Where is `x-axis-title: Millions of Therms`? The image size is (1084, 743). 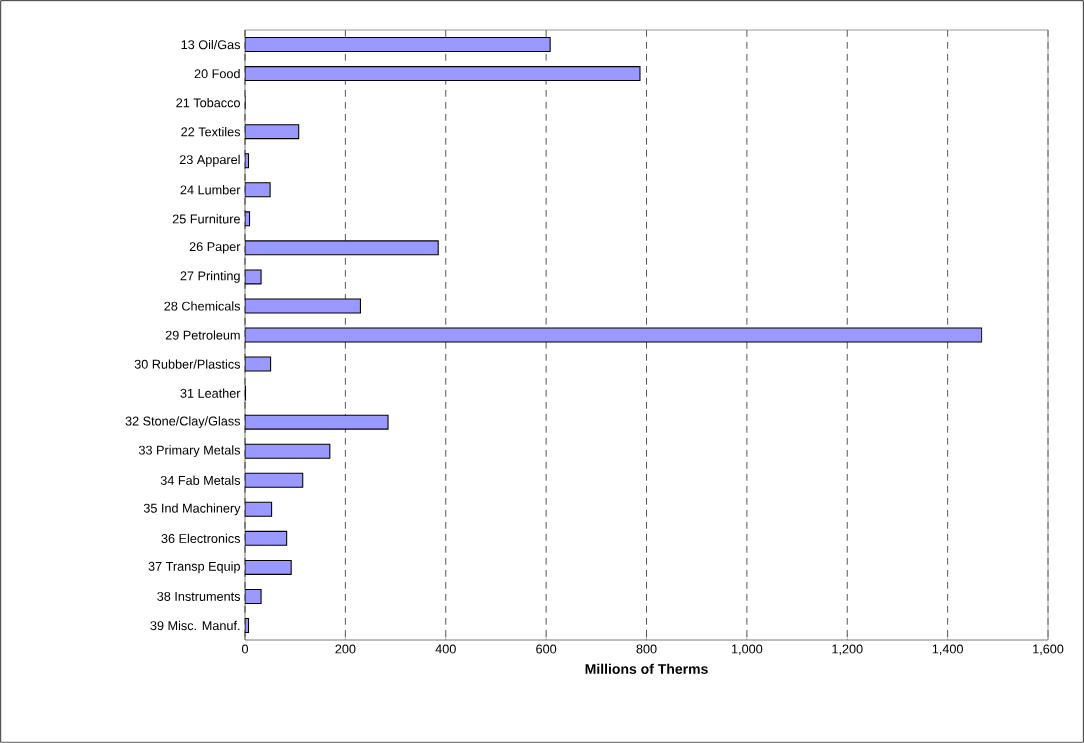 x-axis-title: Millions of Therms is located at coordinates (646, 668).